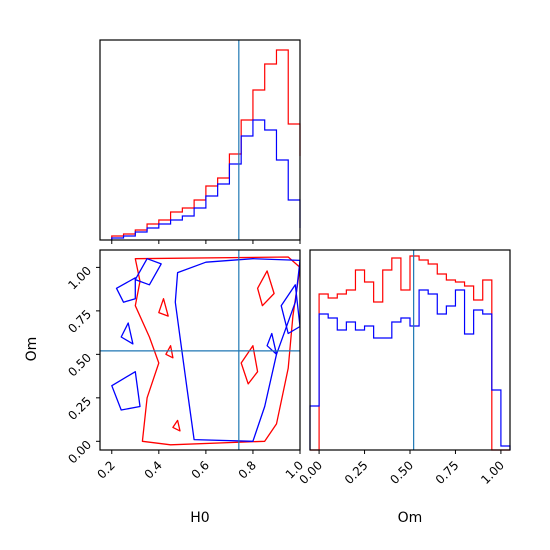 The width and height of the screenshot is (550, 550). What do you see at coordinates (199, 518) in the screenshot?
I see `x-axis-label-h0: H0` at bounding box center [199, 518].